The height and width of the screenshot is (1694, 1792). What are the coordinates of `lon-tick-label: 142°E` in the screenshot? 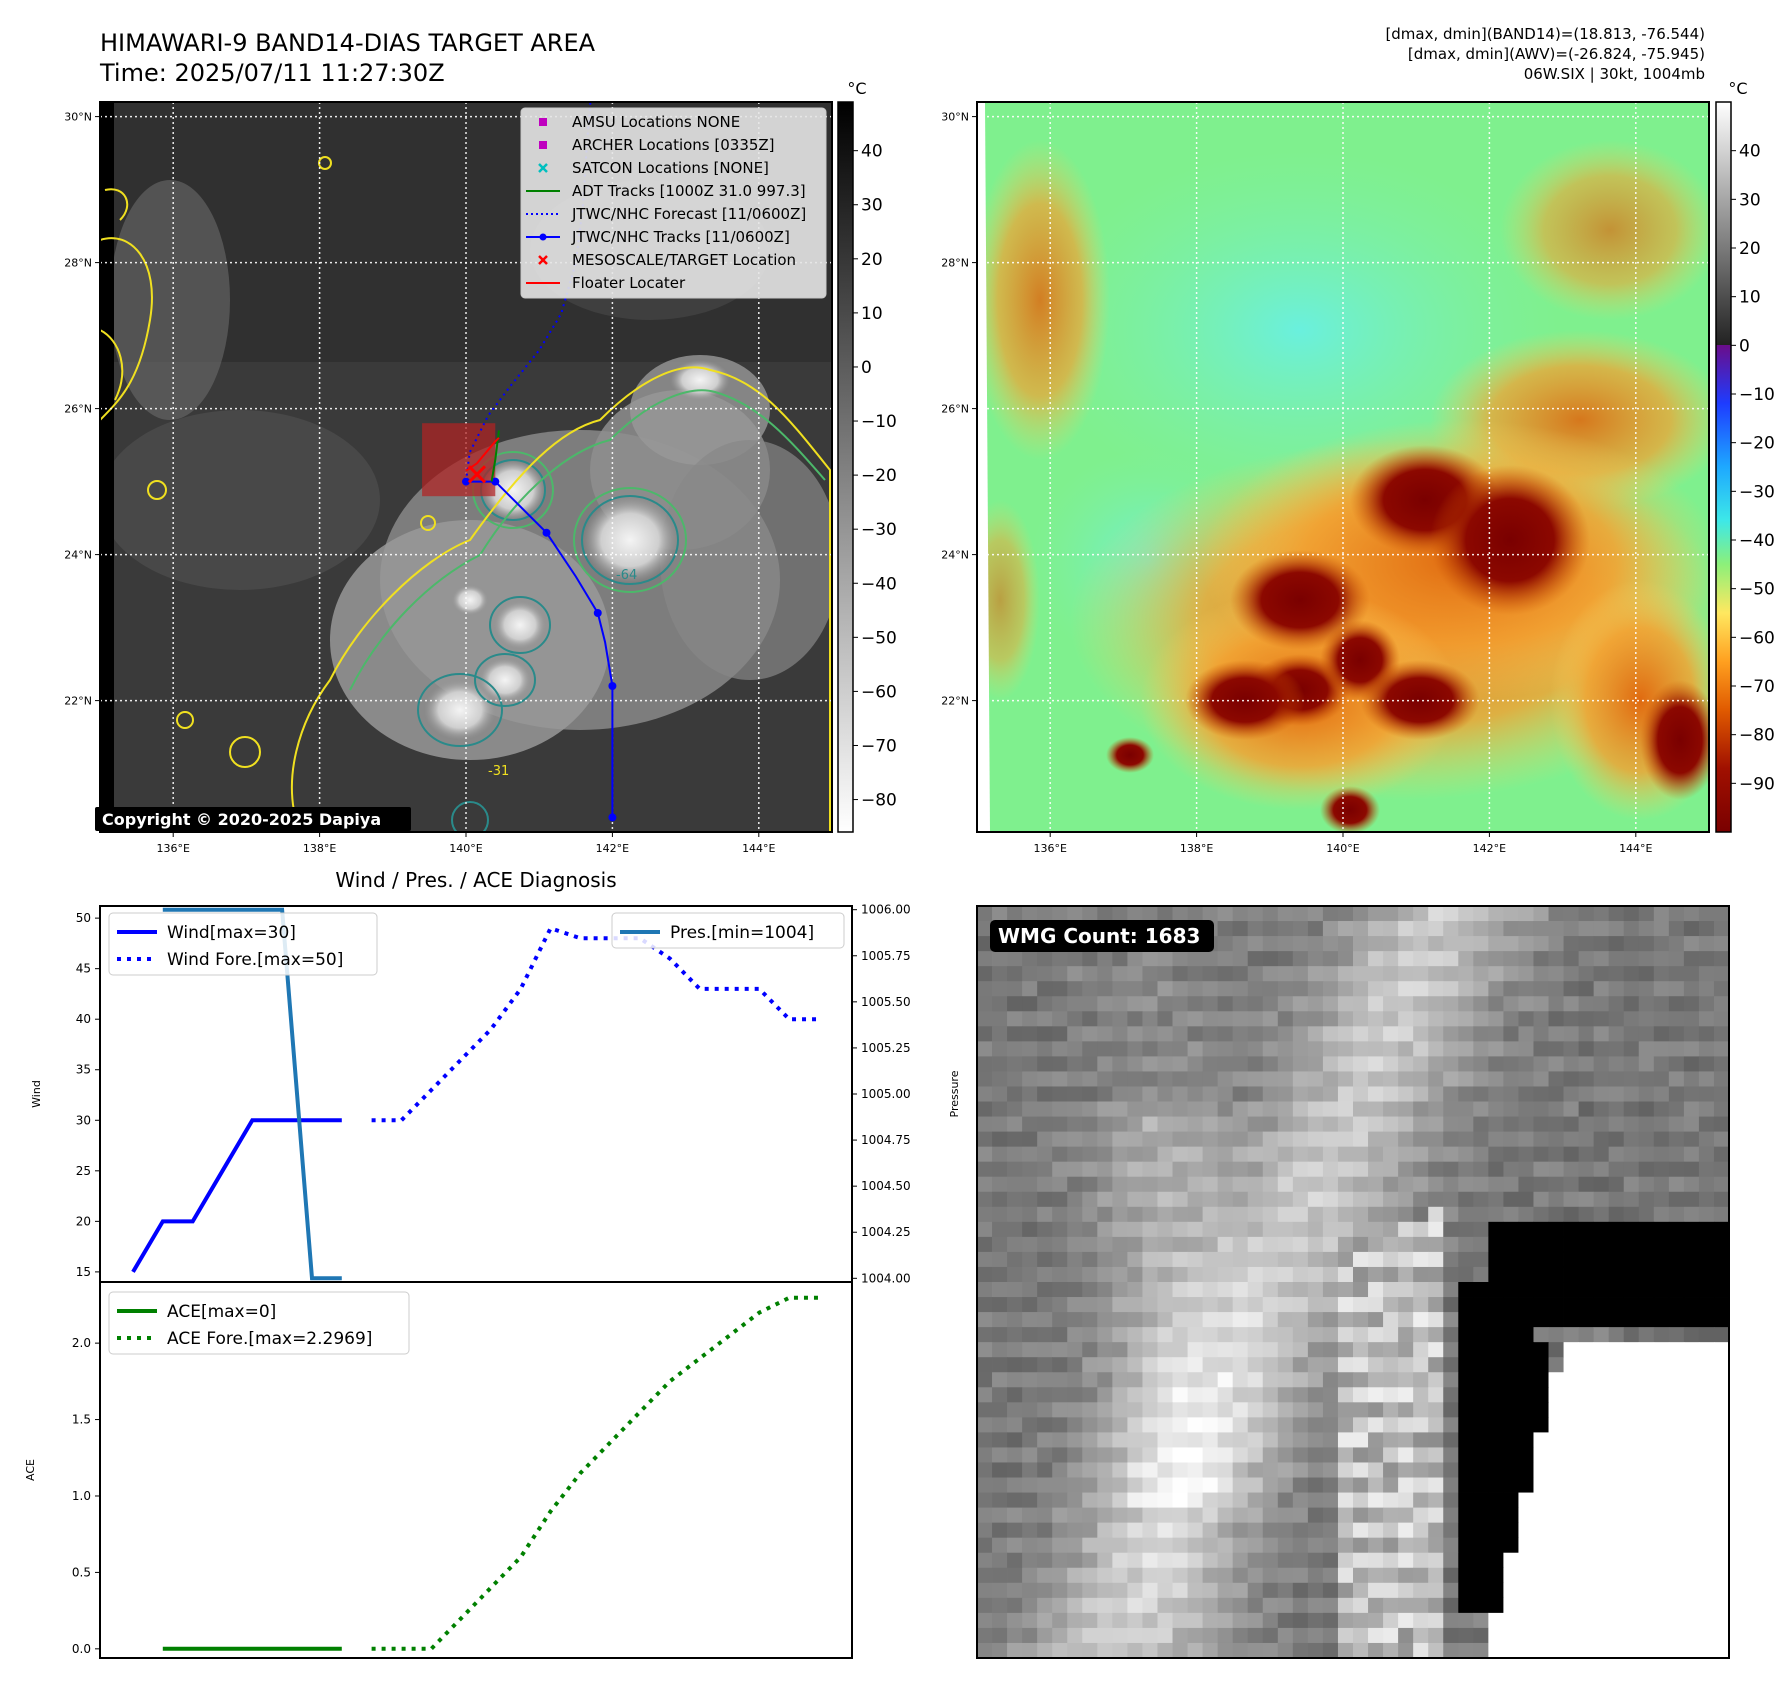 It's located at (612, 848).